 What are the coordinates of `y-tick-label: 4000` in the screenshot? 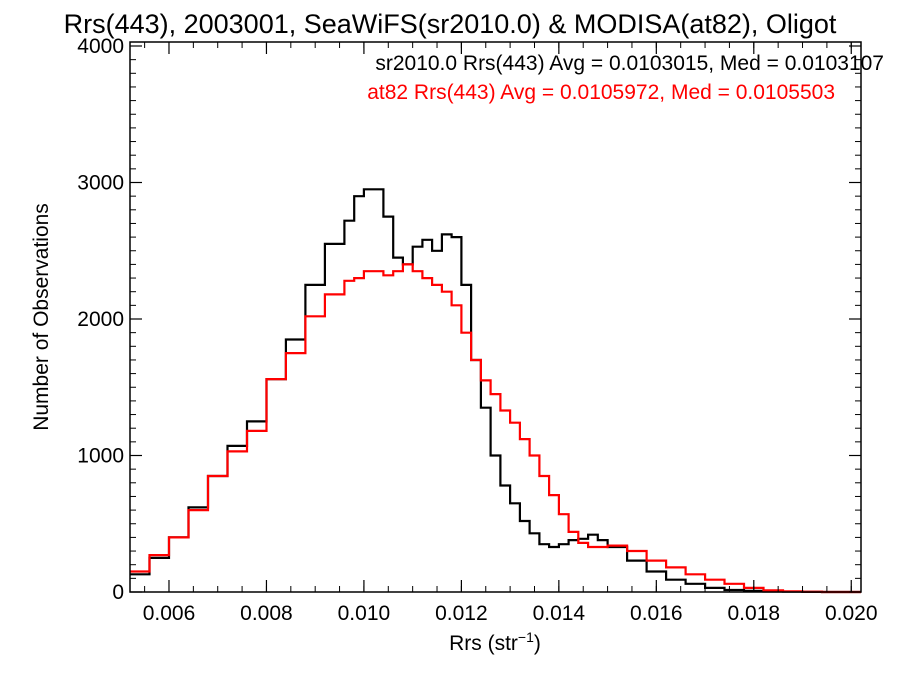 It's located at (100, 46).